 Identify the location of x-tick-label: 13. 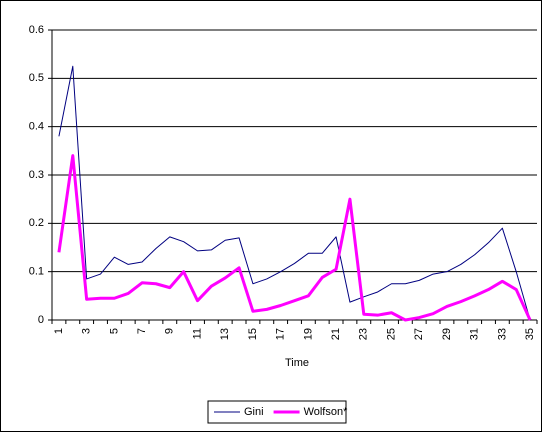
(225, 334).